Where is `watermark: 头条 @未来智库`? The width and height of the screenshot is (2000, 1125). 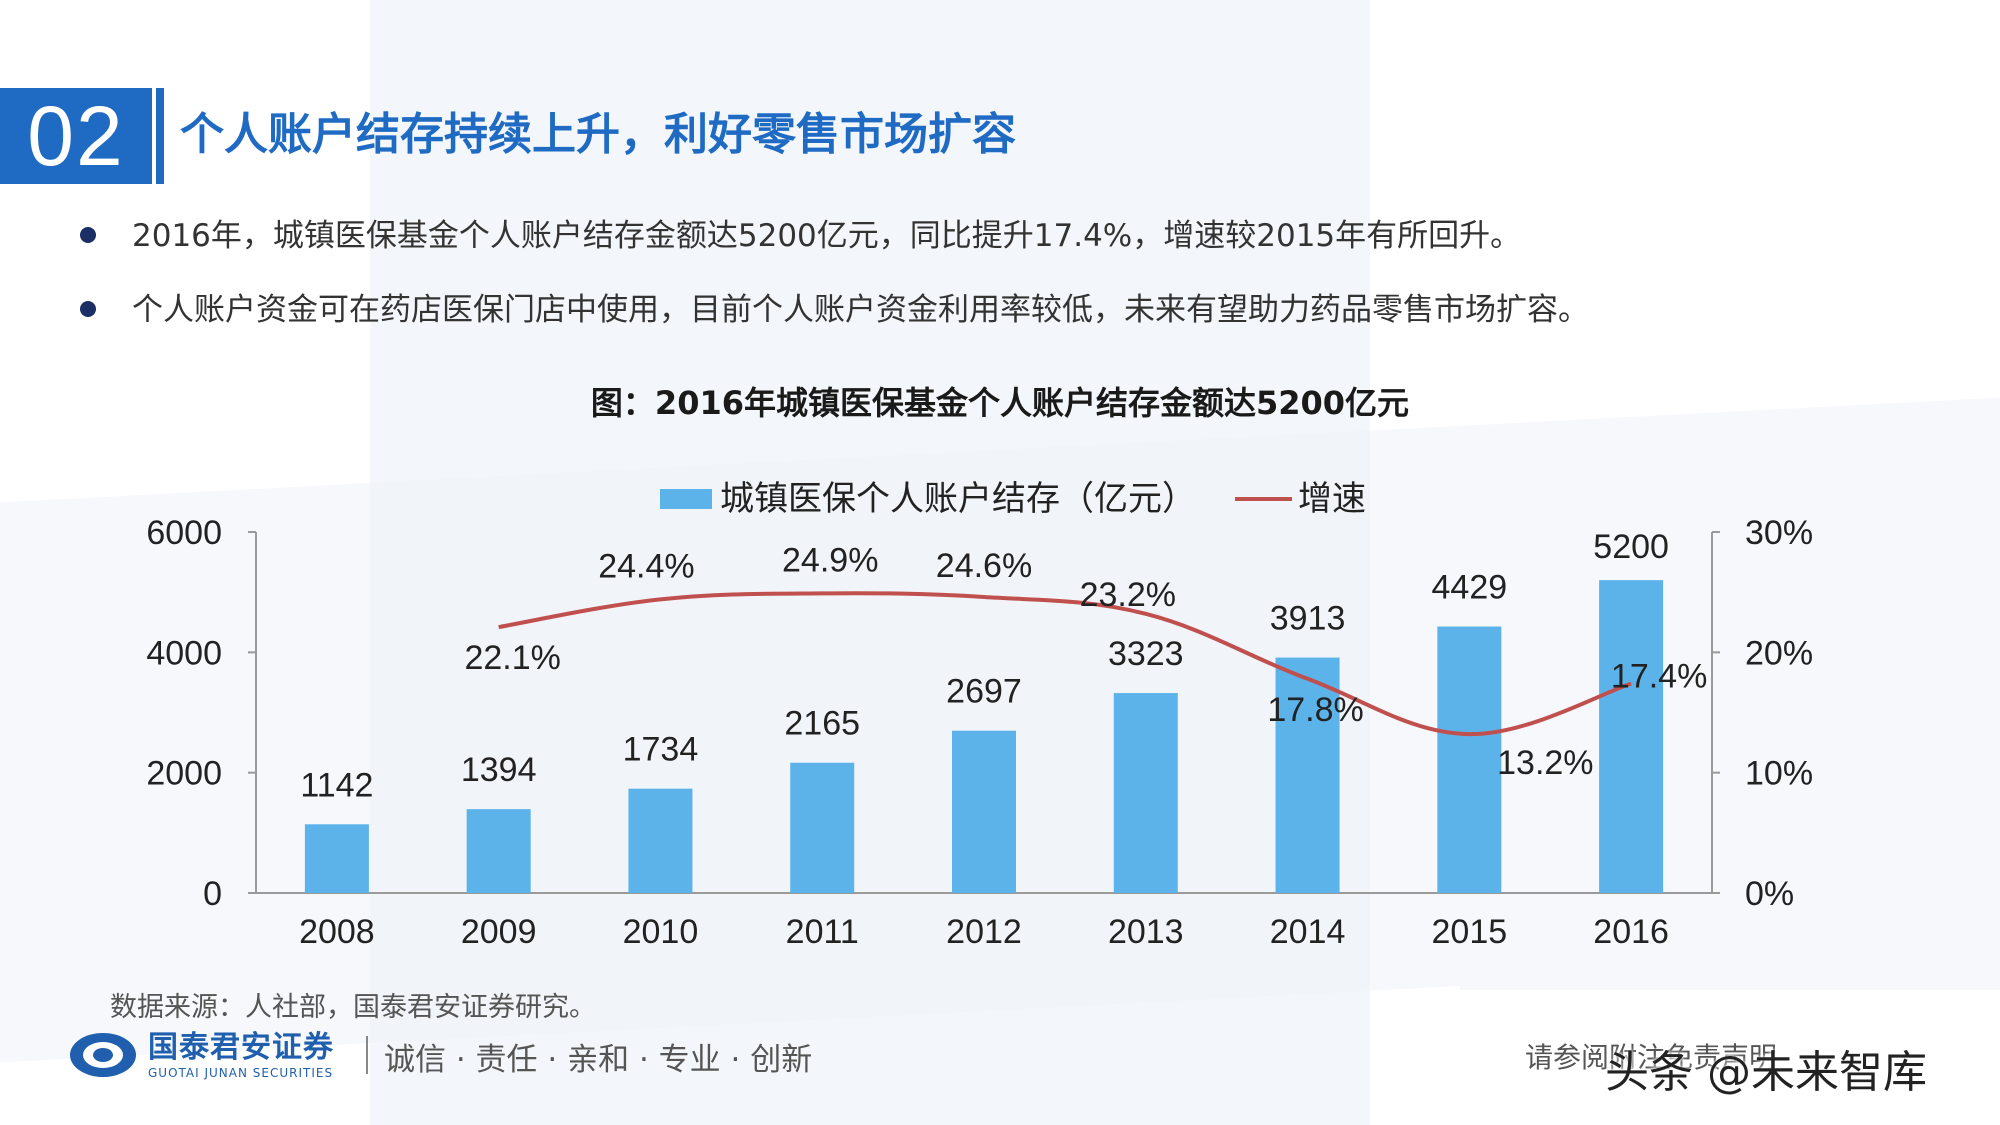
watermark: 头条 @未来智库 is located at coordinates (1766, 1072).